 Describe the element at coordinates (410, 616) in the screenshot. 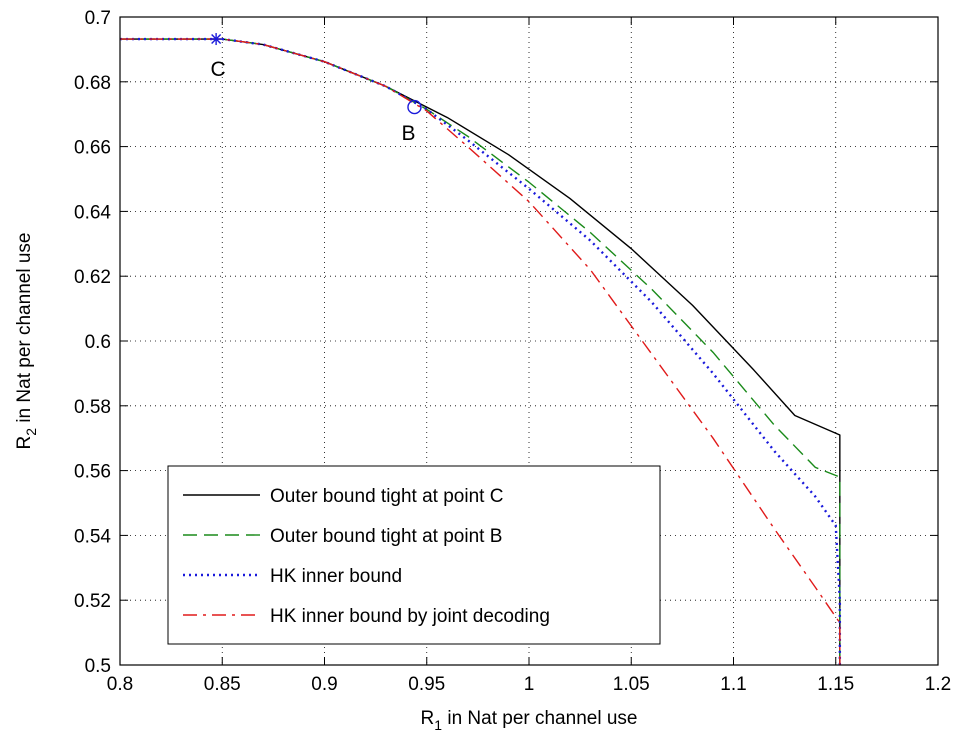

I see `legend-label-4: HK inner bound by joint decoding` at that location.